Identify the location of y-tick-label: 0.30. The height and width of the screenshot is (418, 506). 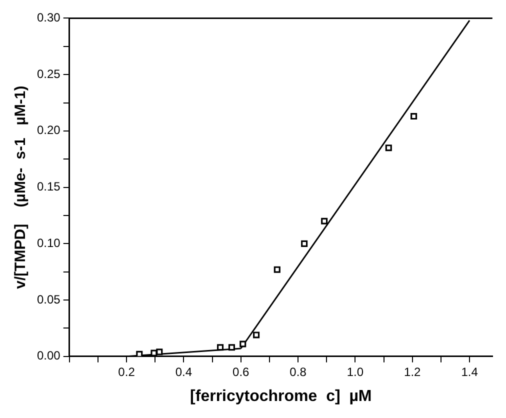
(48, 17).